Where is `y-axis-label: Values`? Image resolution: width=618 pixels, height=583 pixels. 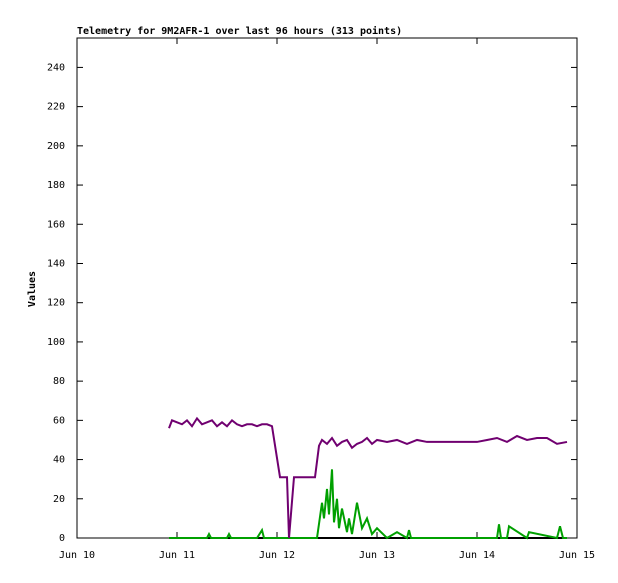 y-axis-label: Values is located at coordinates (32, 289).